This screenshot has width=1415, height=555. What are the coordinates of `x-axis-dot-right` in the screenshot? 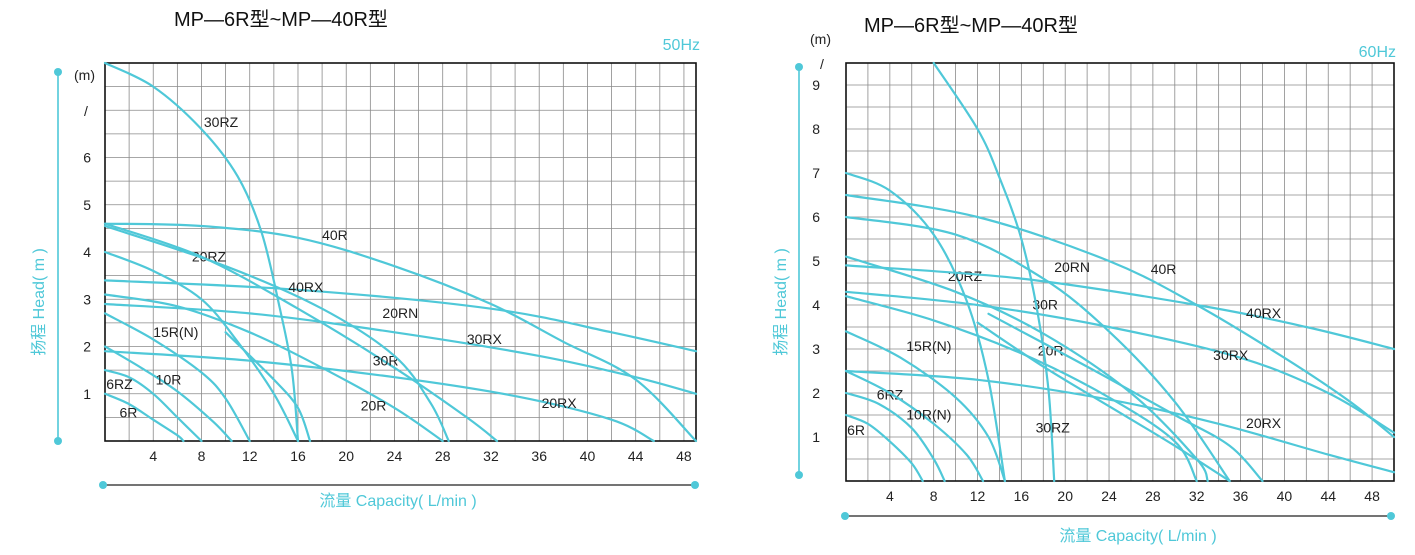 It's located at (695, 485).